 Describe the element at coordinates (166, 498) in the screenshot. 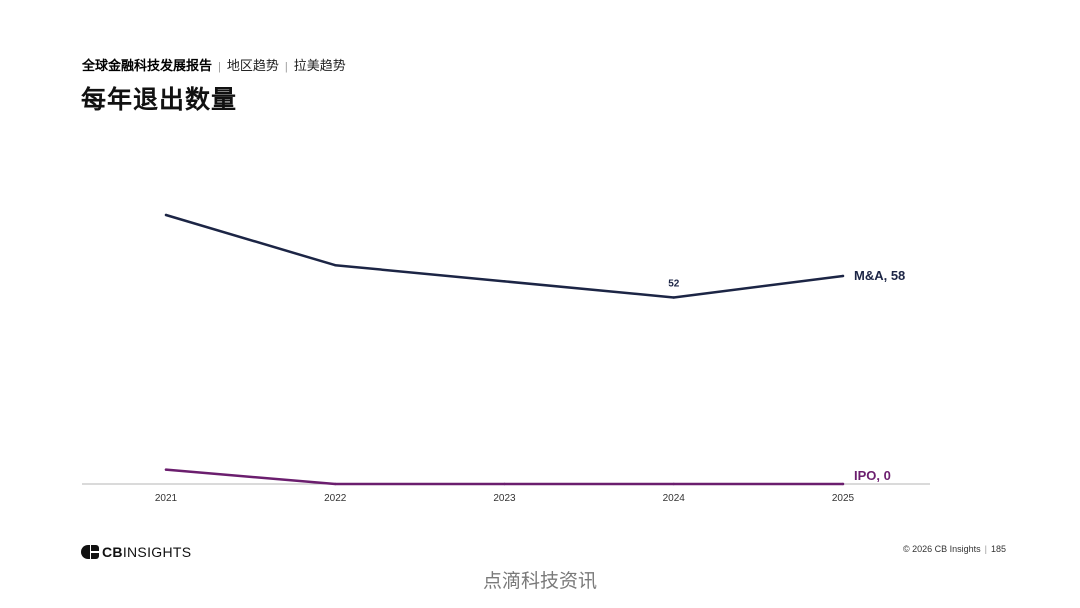

I see `x-tick-label: 2021` at that location.